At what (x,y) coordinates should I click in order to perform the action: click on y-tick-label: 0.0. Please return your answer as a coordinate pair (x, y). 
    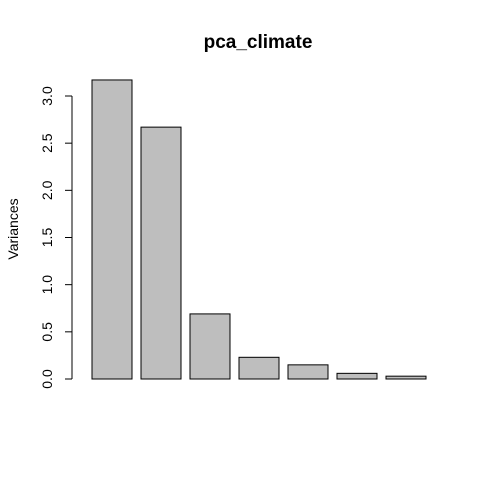
    Looking at the image, I should click on (47, 379).